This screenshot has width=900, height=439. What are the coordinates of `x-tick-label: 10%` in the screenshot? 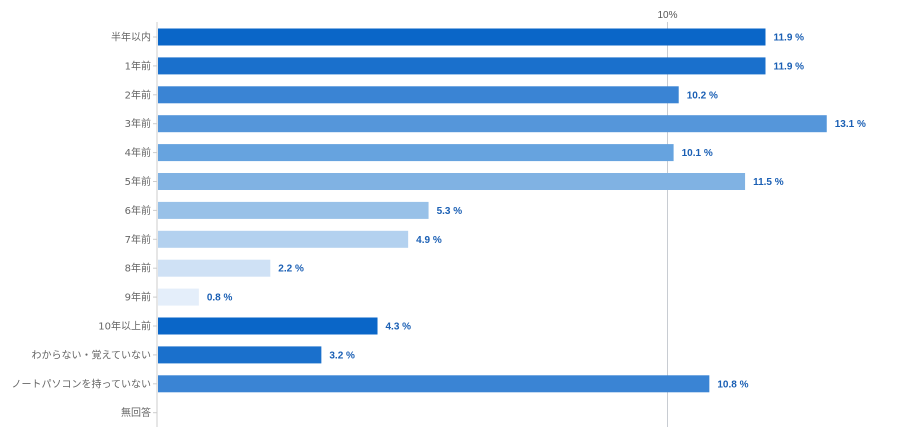 It's located at (667, 15).